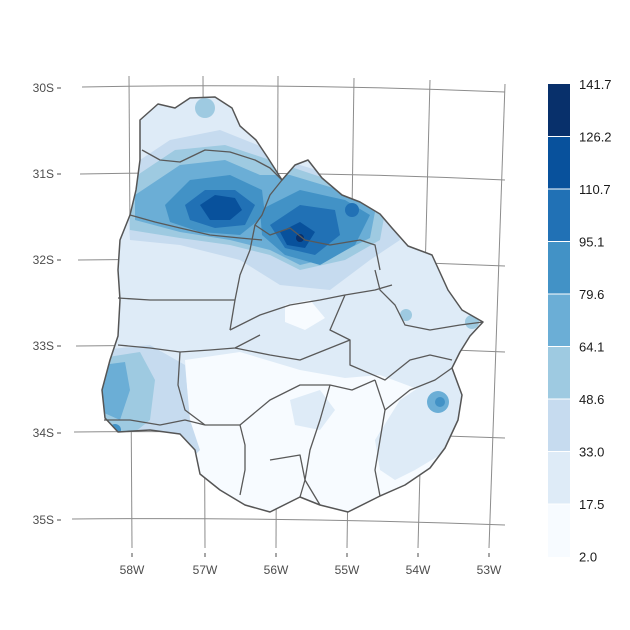 The width and height of the screenshot is (630, 630). I want to click on lon-label: 56W, so click(276, 570).